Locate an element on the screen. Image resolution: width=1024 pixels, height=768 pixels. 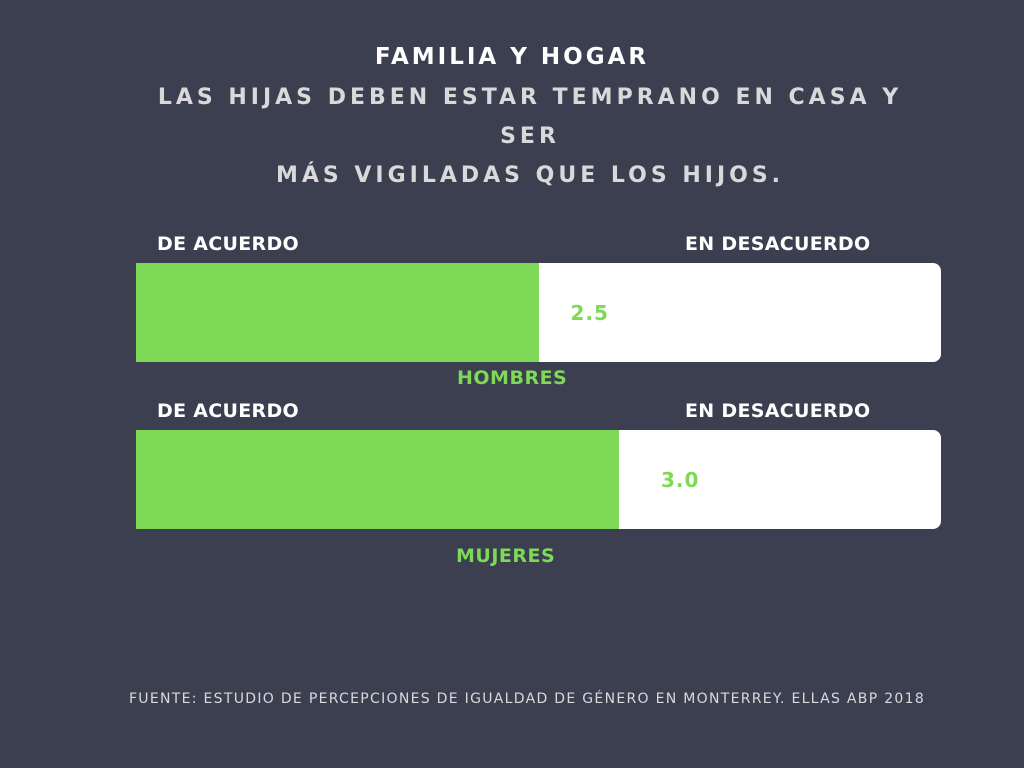
subtitle-line-2: MÁS VIGILADAS QUE LOS HIJOS. is located at coordinates (530, 175).